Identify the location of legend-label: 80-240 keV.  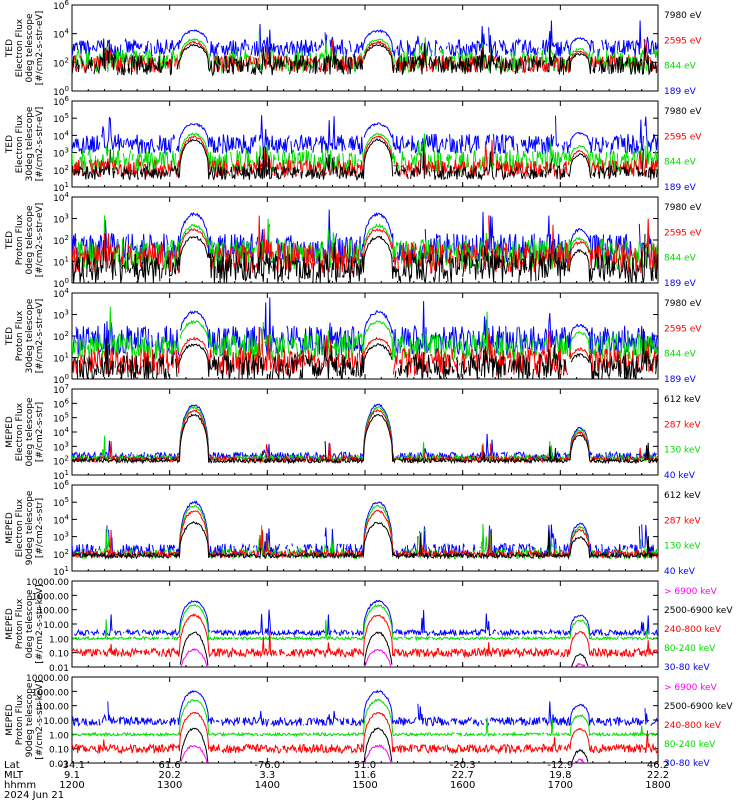
(690, 745).